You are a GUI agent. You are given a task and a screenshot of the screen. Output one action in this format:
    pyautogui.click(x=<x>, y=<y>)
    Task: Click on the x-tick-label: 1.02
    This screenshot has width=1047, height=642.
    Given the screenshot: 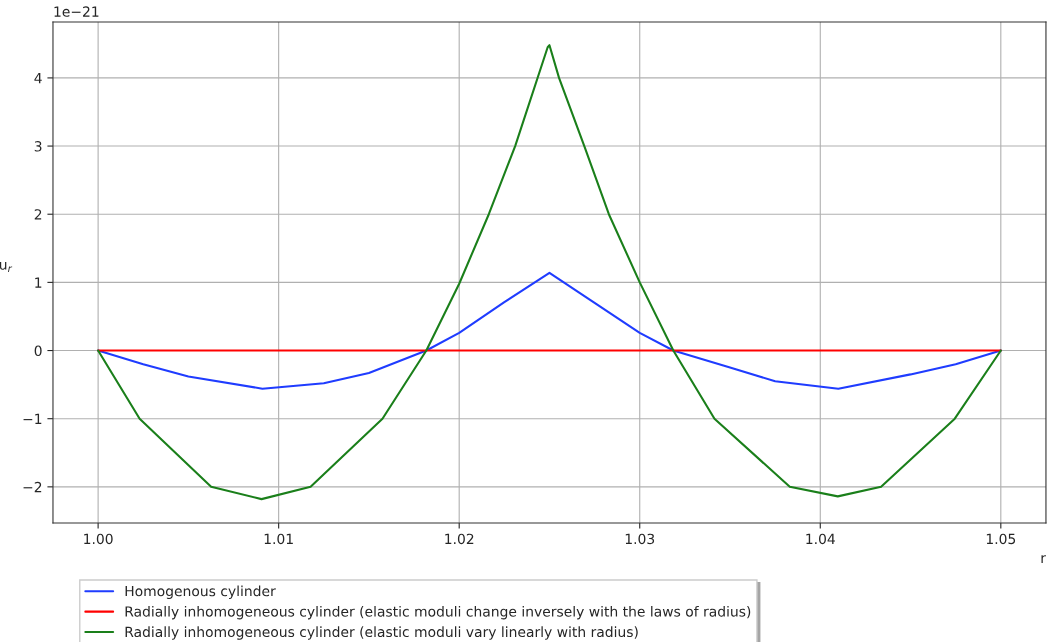 What is the action you would take?
    pyautogui.click(x=459, y=539)
    